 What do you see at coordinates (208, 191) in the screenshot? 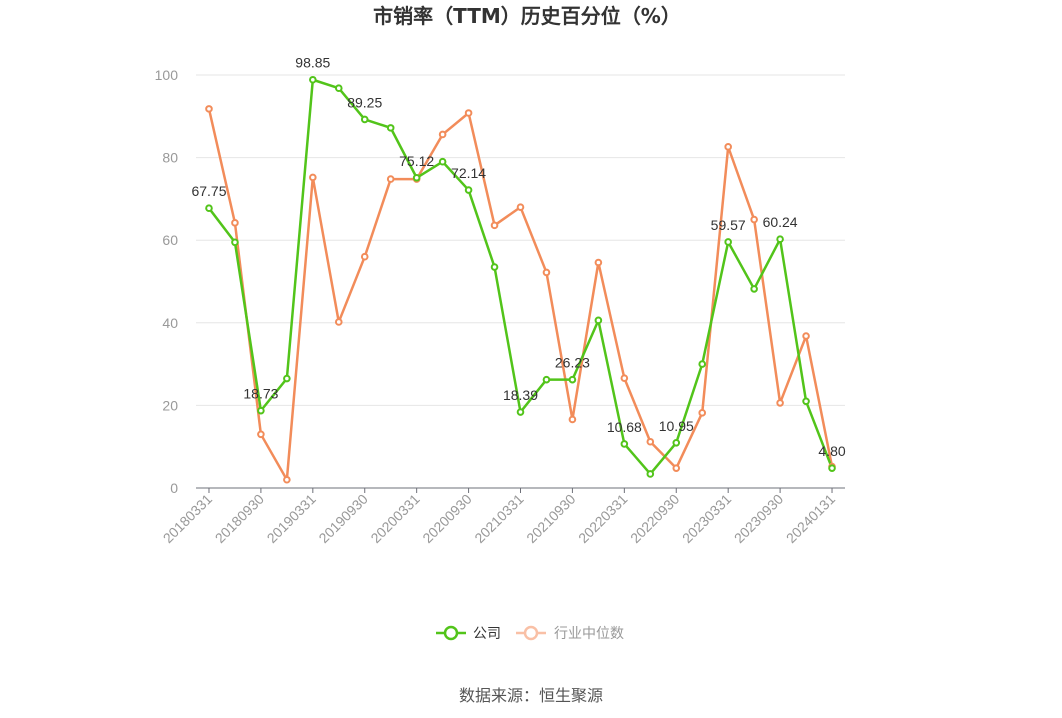
I see `data-label: 67.75` at bounding box center [208, 191].